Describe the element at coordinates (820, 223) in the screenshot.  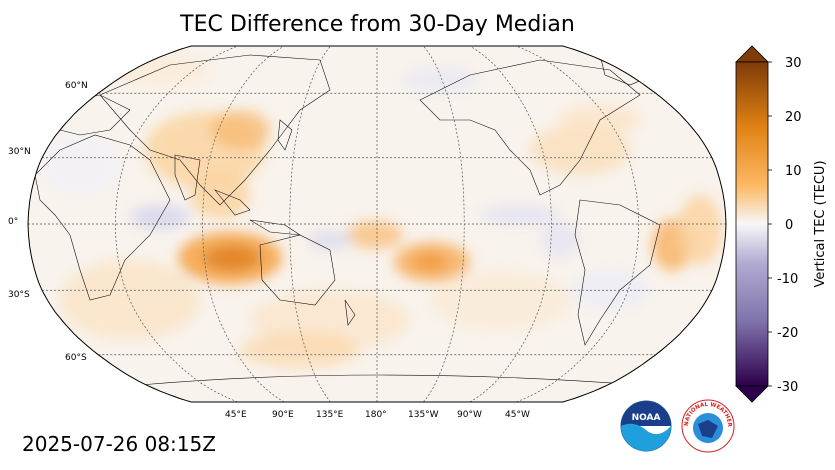
I see `colorbar-label: Vertical TEC (TECU)` at that location.